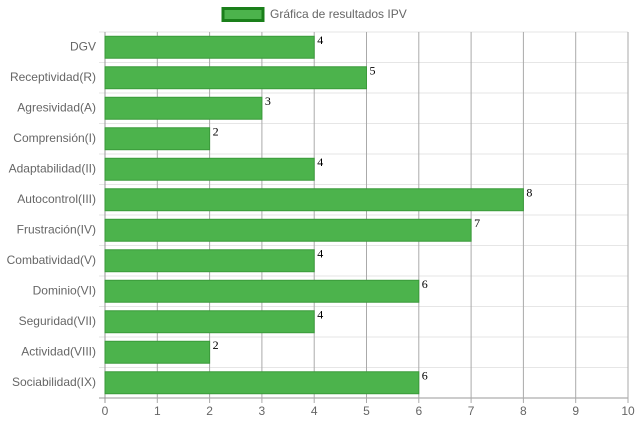  I want to click on x-tick-label: 10, so click(628, 411).